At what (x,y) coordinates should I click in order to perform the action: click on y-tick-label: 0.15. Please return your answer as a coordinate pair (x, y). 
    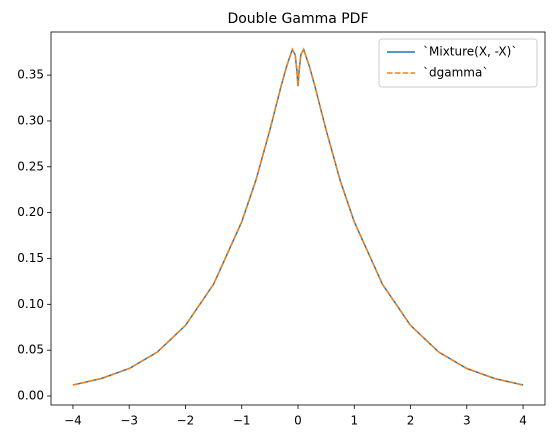
    Looking at the image, I should click on (30, 258).